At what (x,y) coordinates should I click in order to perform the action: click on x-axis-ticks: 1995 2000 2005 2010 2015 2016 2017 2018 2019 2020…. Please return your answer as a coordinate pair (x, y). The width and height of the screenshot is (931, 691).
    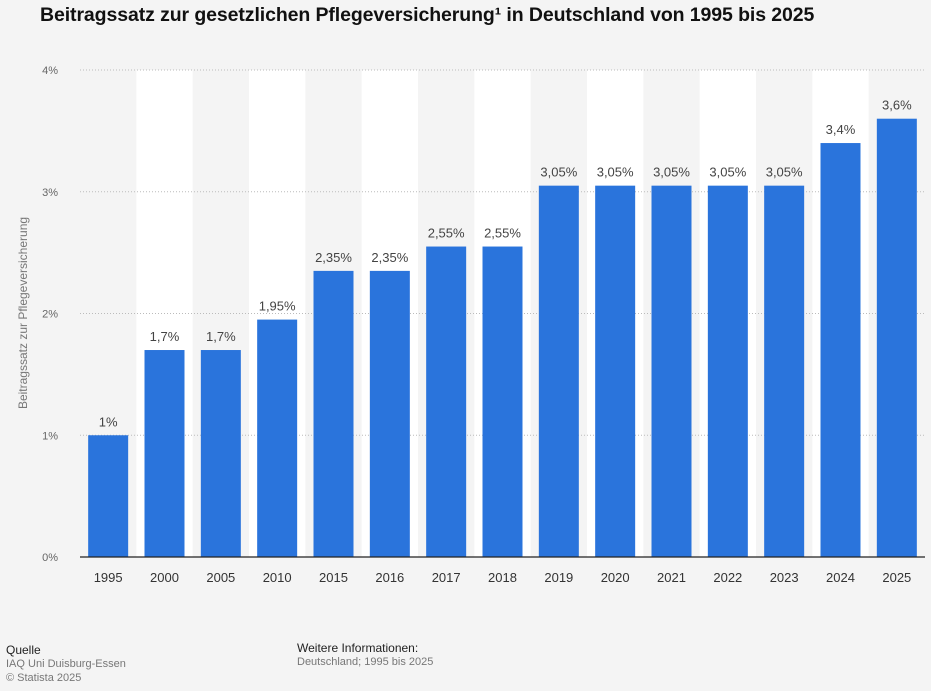
    Looking at the image, I should click on (503, 577).